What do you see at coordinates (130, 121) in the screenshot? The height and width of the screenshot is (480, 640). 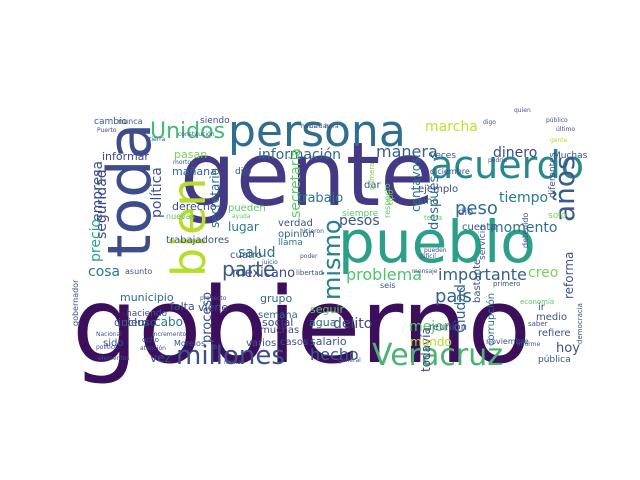 I see `word-cloud-word: nunca` at bounding box center [130, 121].